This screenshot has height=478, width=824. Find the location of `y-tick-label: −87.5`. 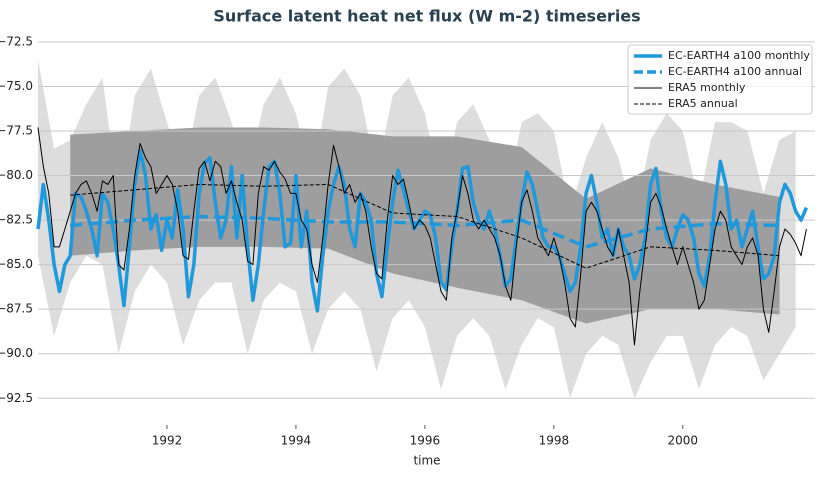

y-tick-label: −87.5 is located at coordinates (16, 309).